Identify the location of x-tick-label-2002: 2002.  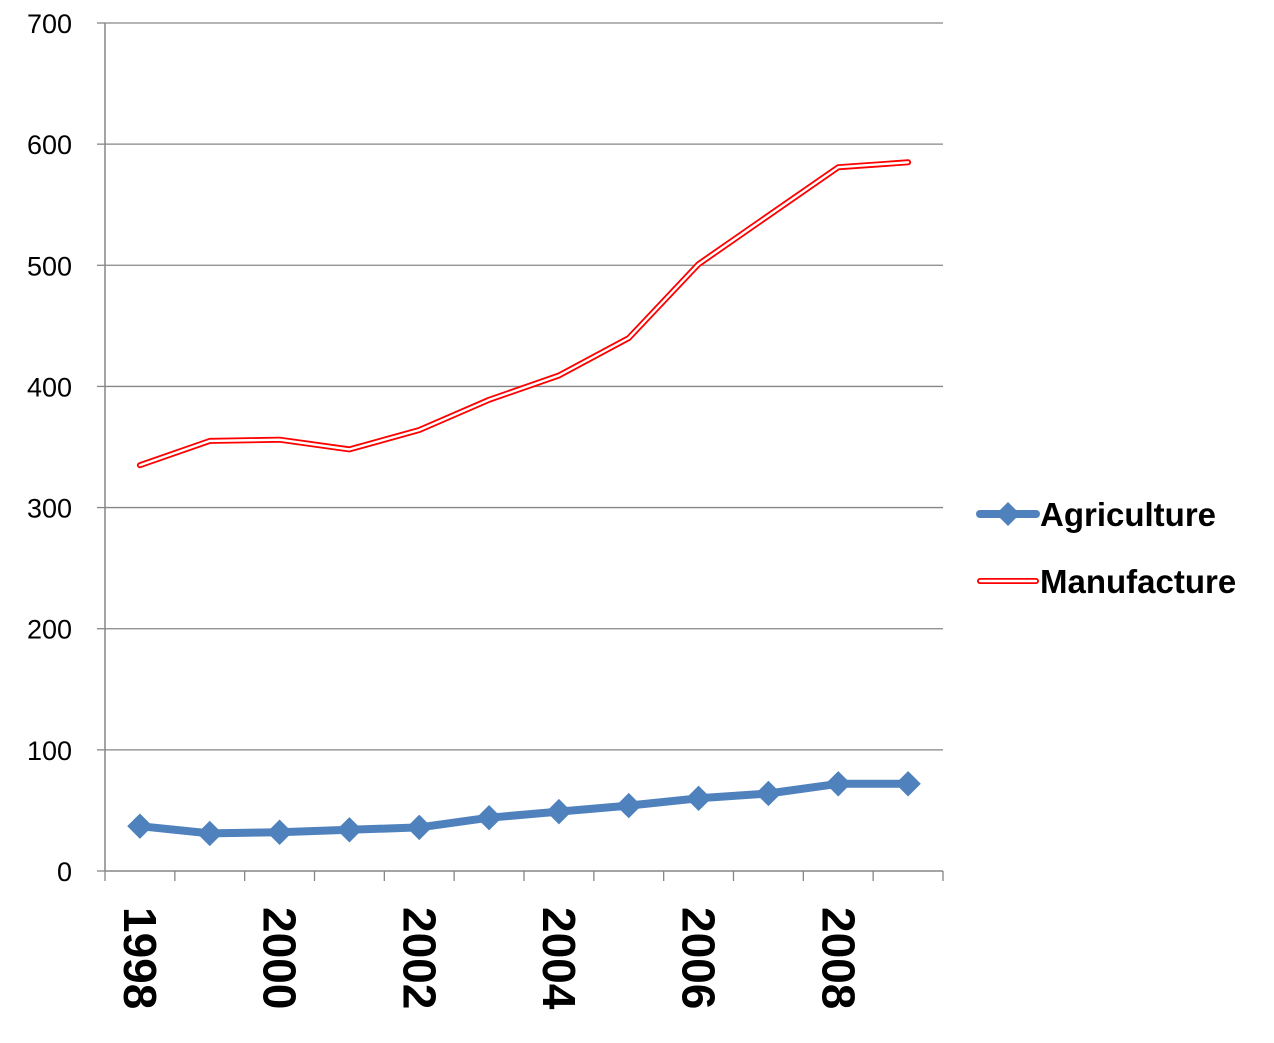
(419, 958).